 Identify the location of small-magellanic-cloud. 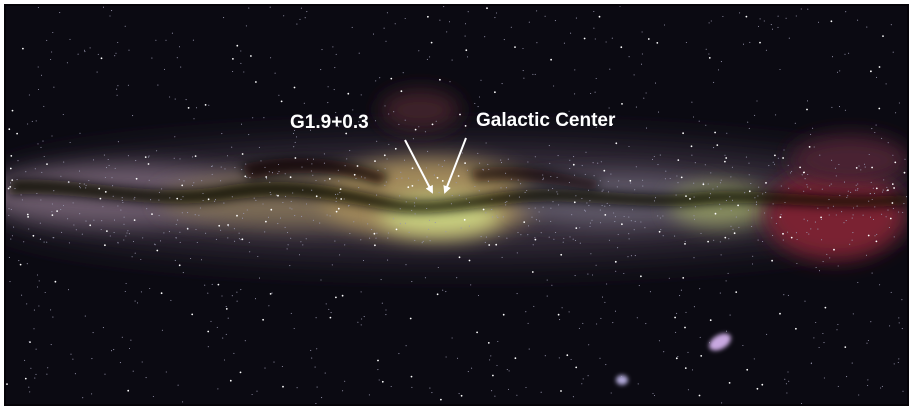
(622, 380).